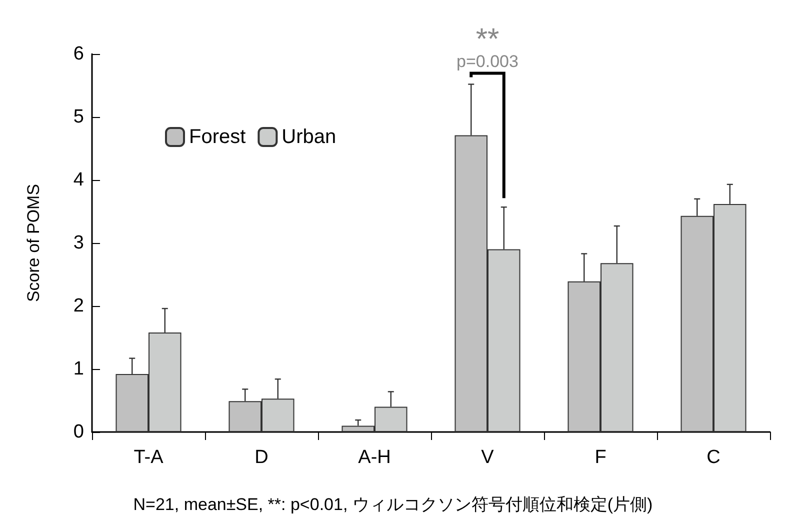 The image size is (786, 522). Describe the element at coordinates (78, 306) in the screenshot. I see `y-tick-label: 2` at that location.